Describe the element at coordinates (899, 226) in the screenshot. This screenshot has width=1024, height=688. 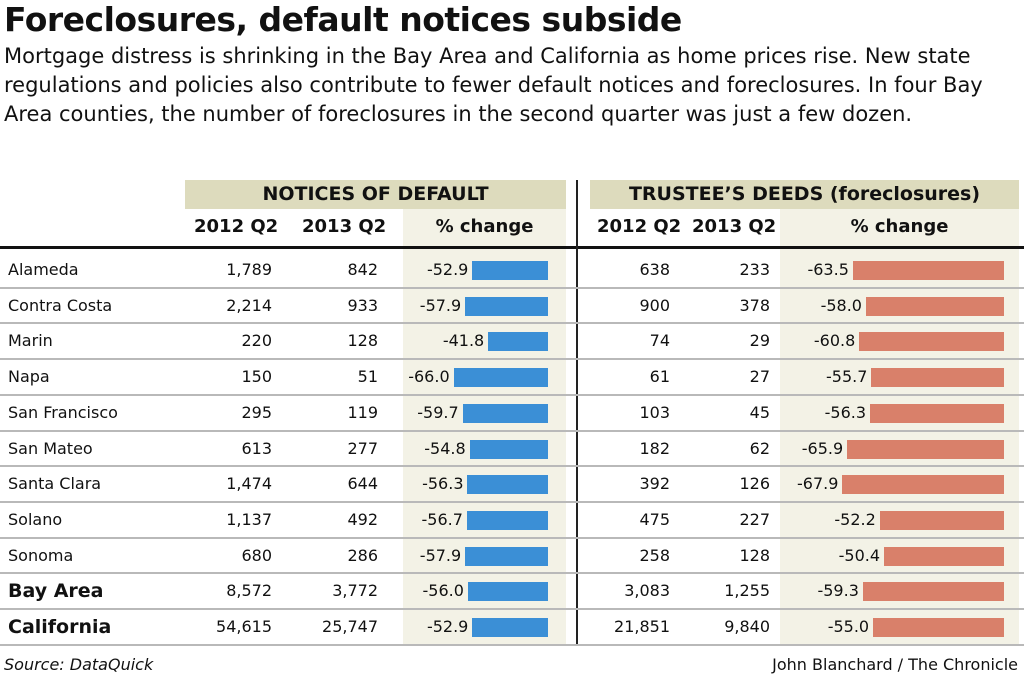
I see `col-header-deeds-change: % change` at that location.